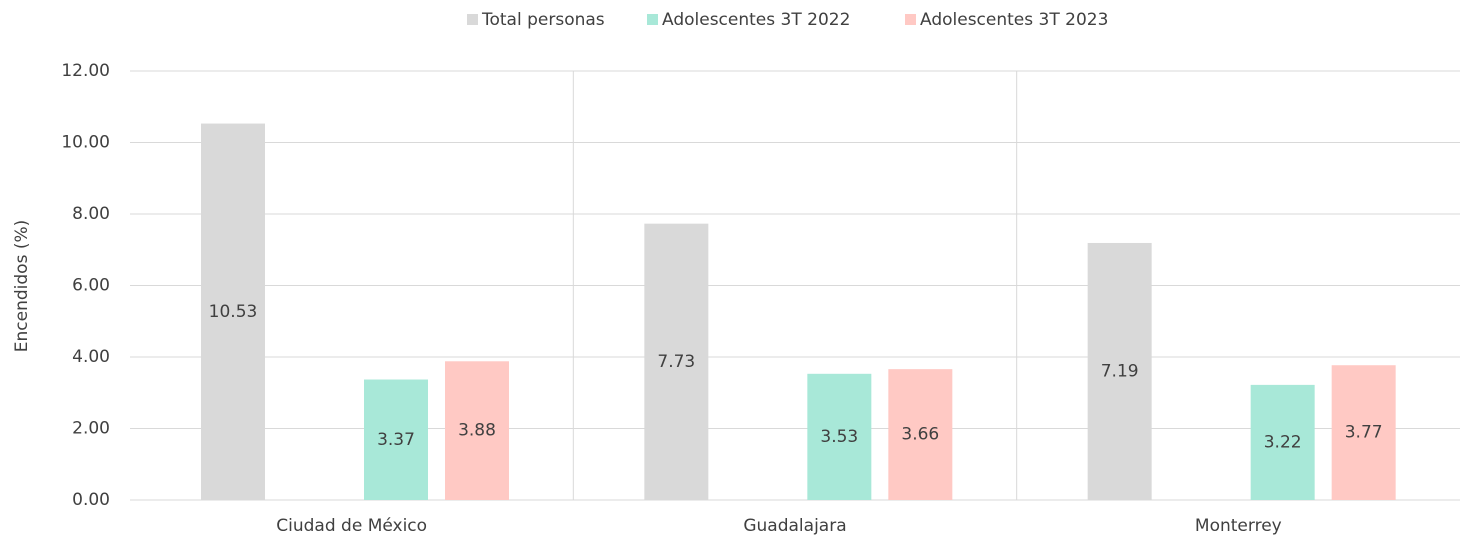  What do you see at coordinates (91, 286) in the screenshot?
I see `y-tick-label: 6.00` at bounding box center [91, 286].